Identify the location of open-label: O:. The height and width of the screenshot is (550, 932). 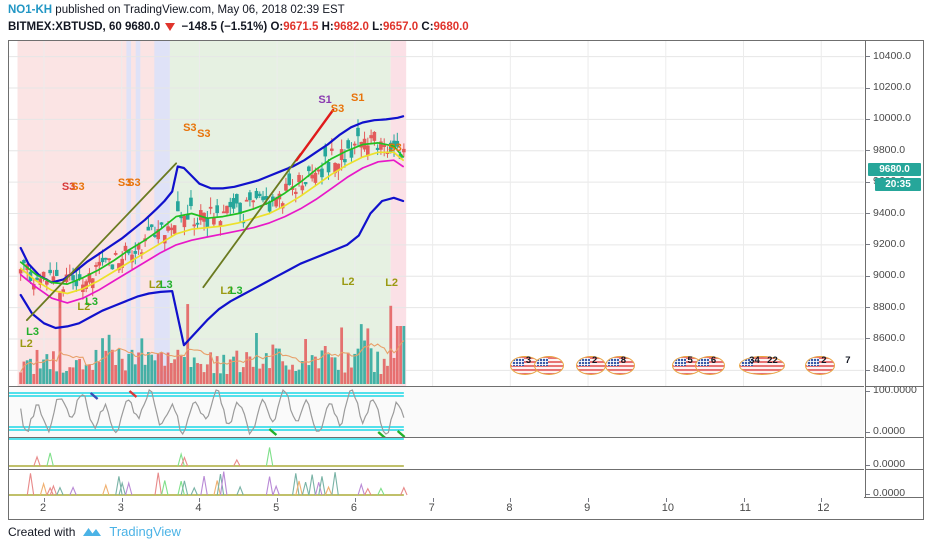
(277, 27).